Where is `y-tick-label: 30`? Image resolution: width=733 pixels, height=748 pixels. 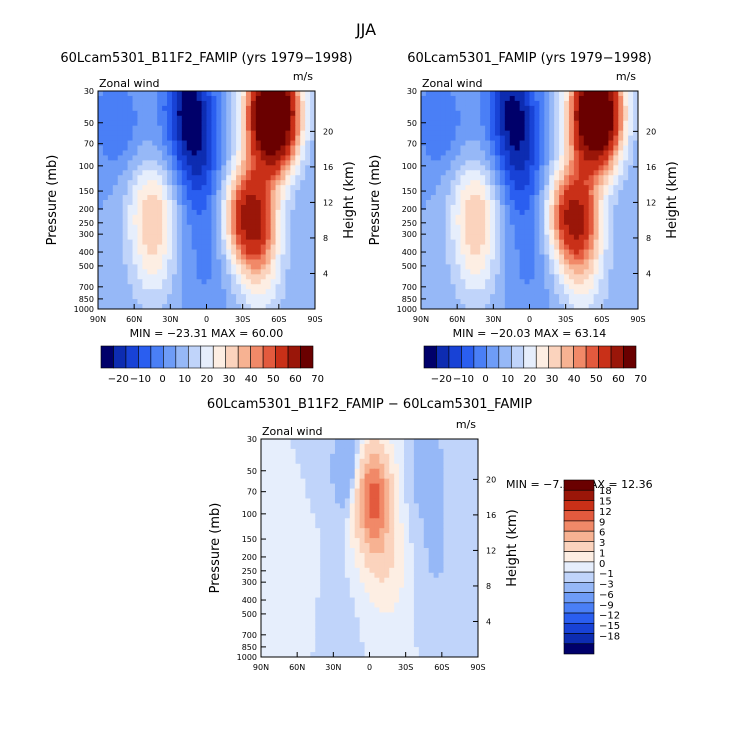
y-tick-label: 30 is located at coordinates (412, 91).